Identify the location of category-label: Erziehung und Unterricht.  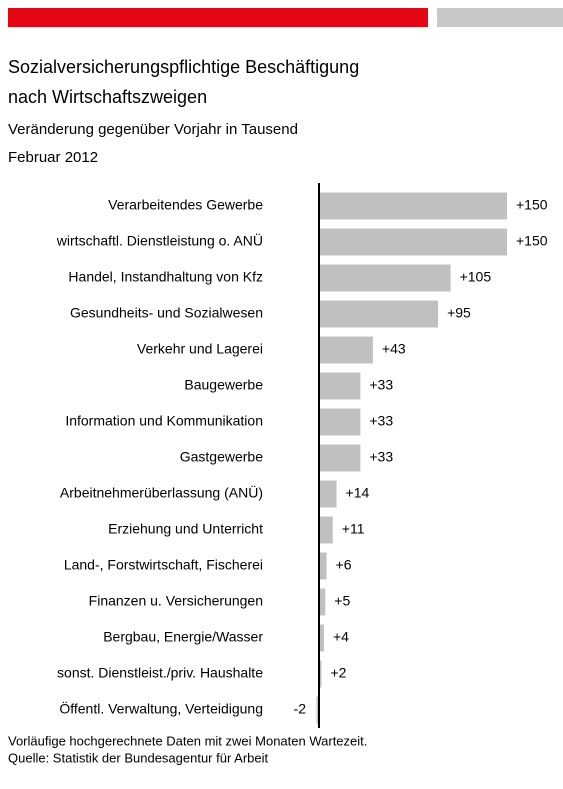
(185, 529).